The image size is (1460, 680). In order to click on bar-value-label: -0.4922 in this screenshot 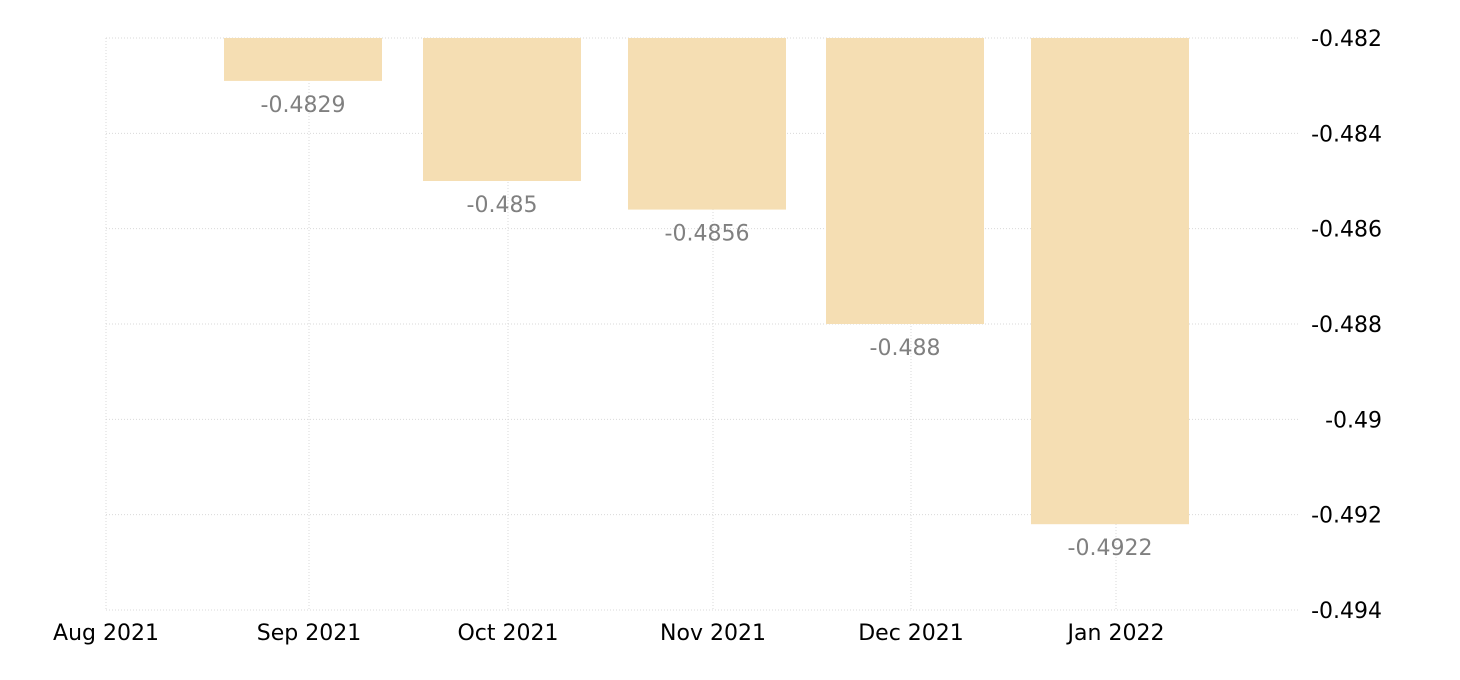, I will do `click(1110, 548)`.